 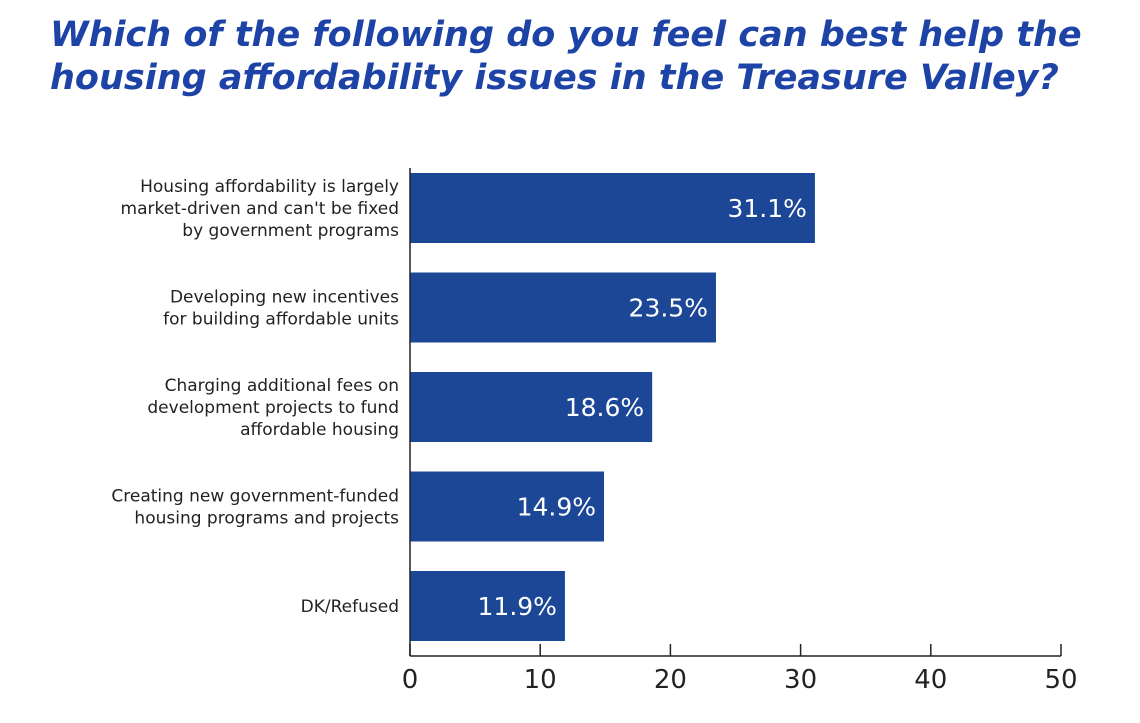 I want to click on data-label: 14.9%, so click(x=556, y=507).